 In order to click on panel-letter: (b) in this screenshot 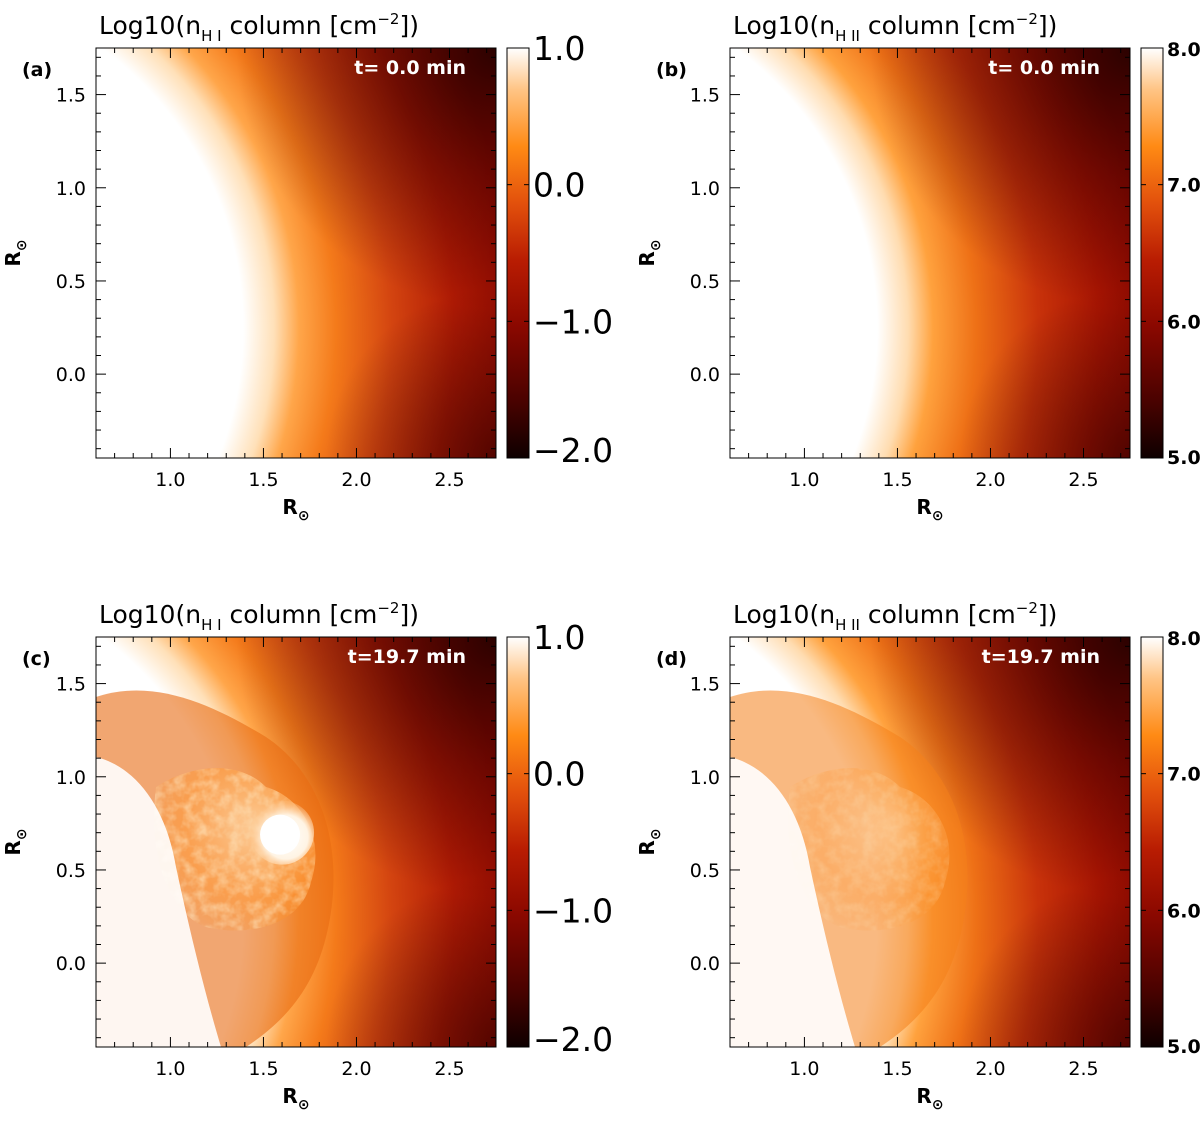, I will do `click(671, 70)`.